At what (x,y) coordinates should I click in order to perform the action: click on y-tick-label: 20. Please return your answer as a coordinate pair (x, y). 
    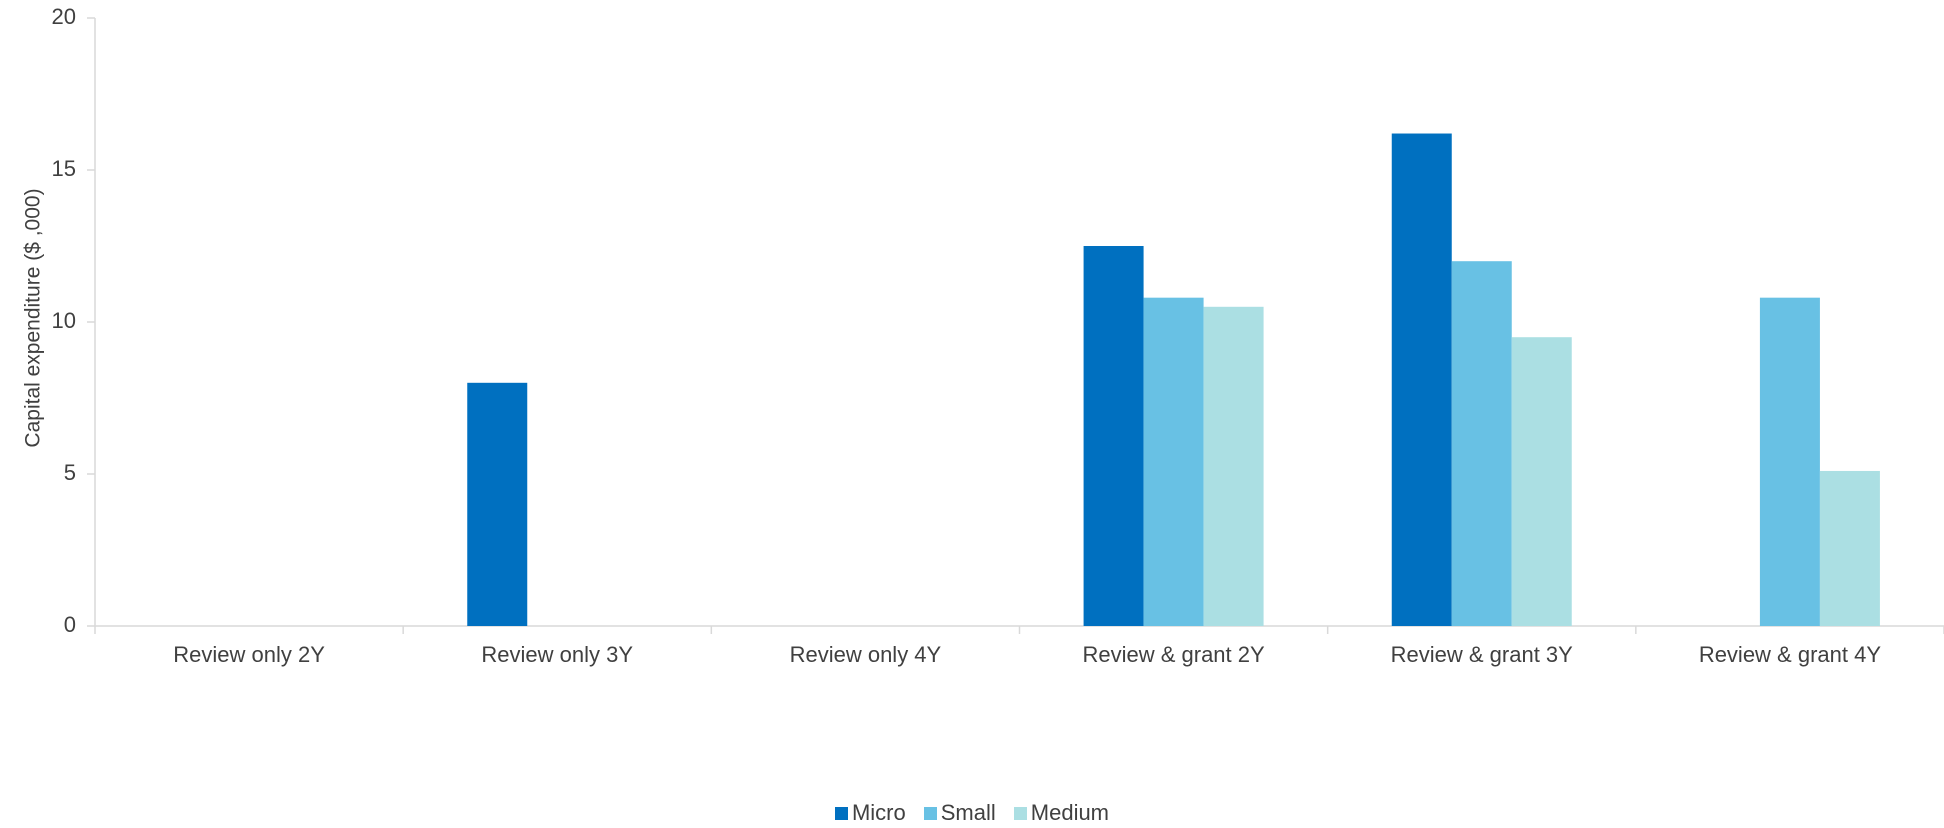
    Looking at the image, I should click on (64, 16).